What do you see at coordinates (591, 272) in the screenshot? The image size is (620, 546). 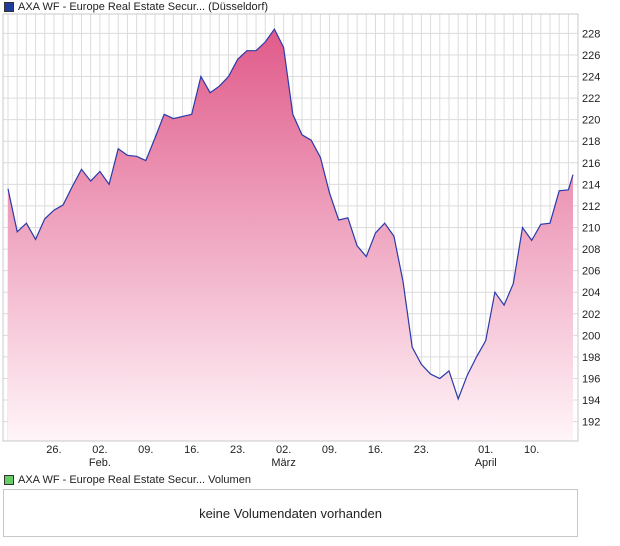 I see `y-tick-label: 206` at bounding box center [591, 272].